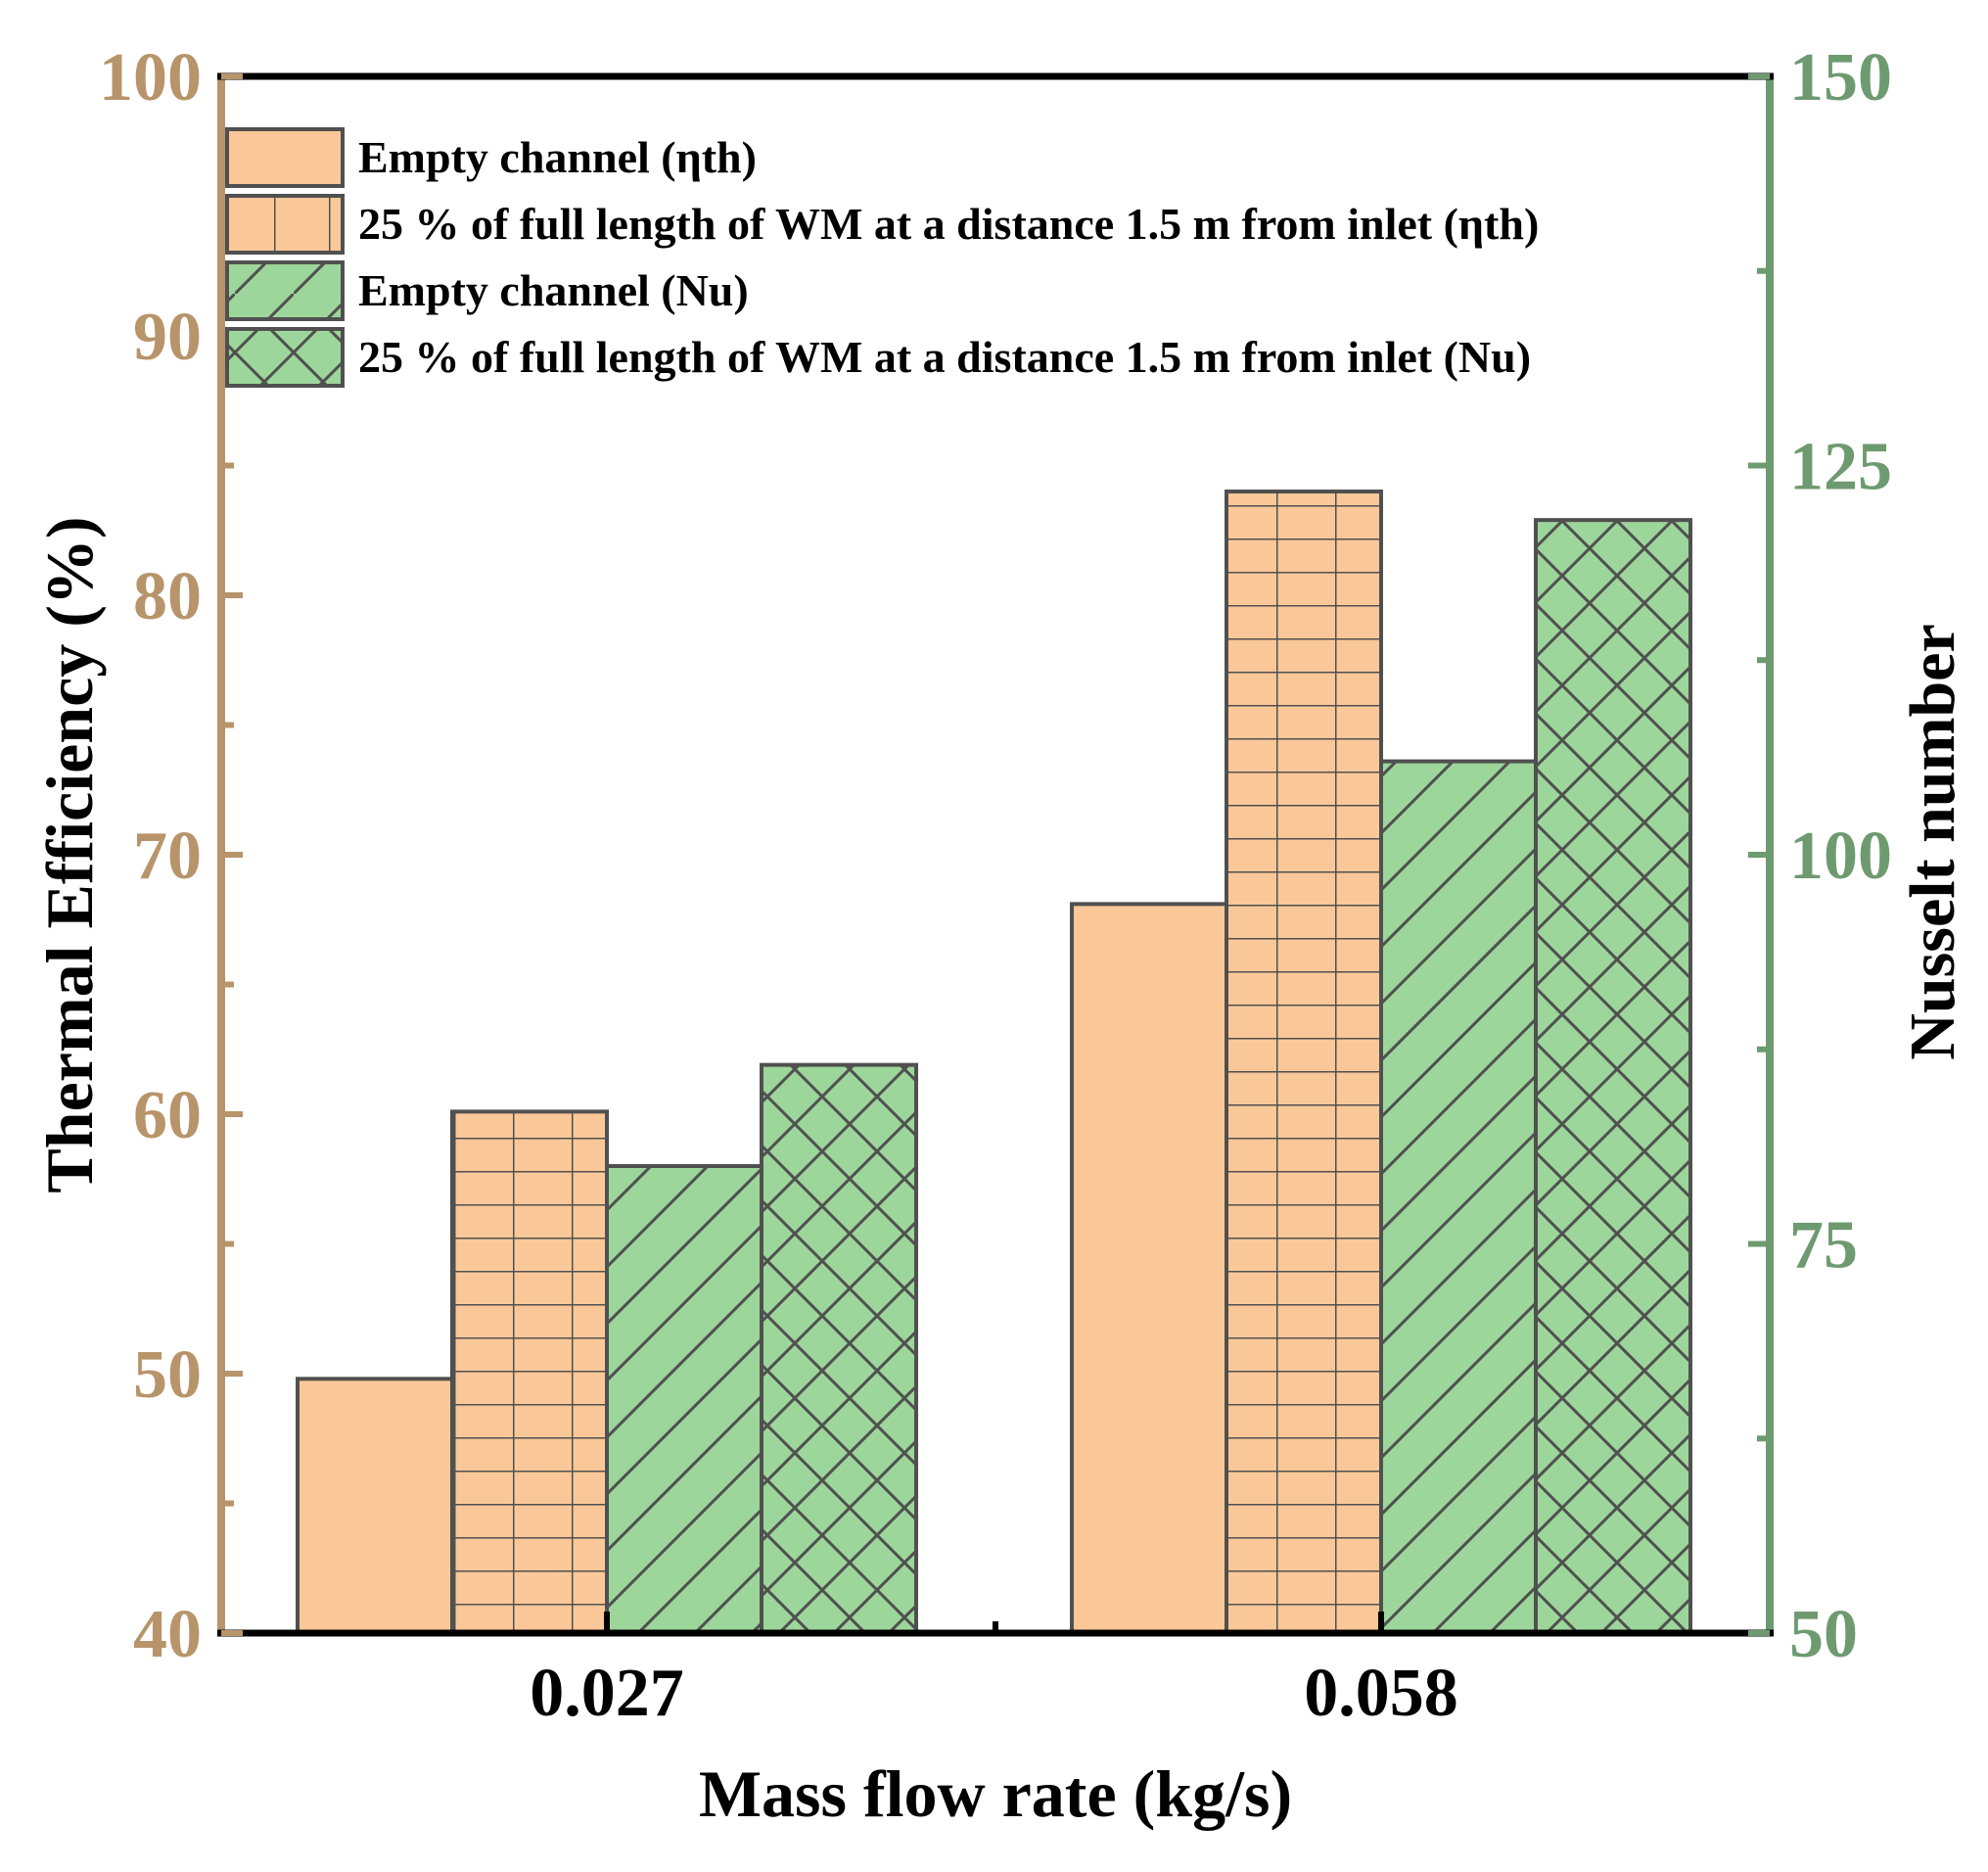 This screenshot has width=1988, height=1872. What do you see at coordinates (995, 1793) in the screenshot?
I see `x-axis-title: Mass flow rate (kg/s)` at bounding box center [995, 1793].